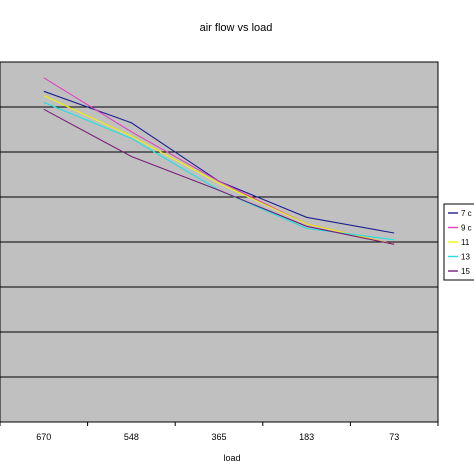 The image size is (474, 474). I want to click on x-tick-label: 365, so click(218, 437).